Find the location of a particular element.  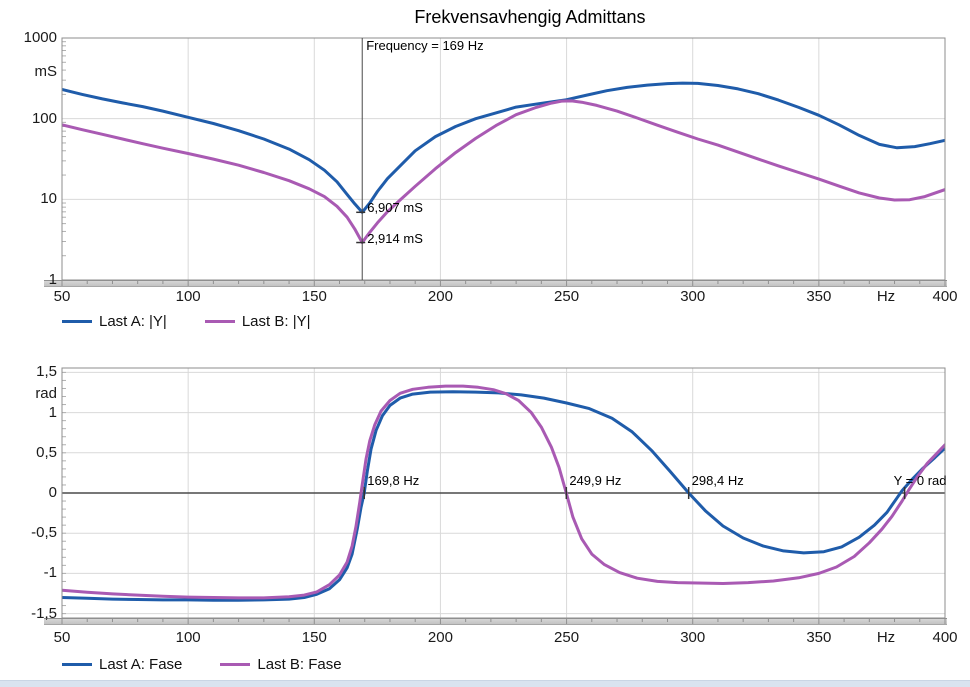

y-tick-label: 10 is located at coordinates (48, 199).